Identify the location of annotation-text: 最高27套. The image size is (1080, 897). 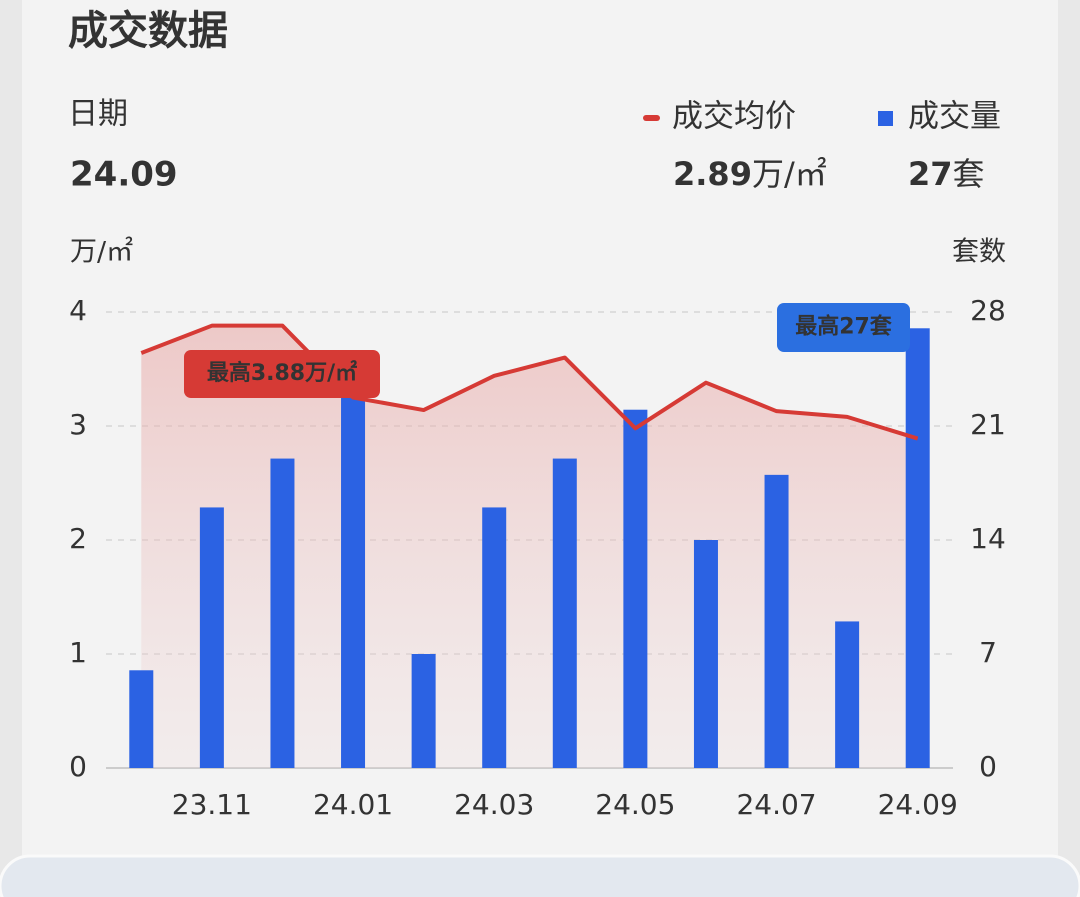
(843, 327).